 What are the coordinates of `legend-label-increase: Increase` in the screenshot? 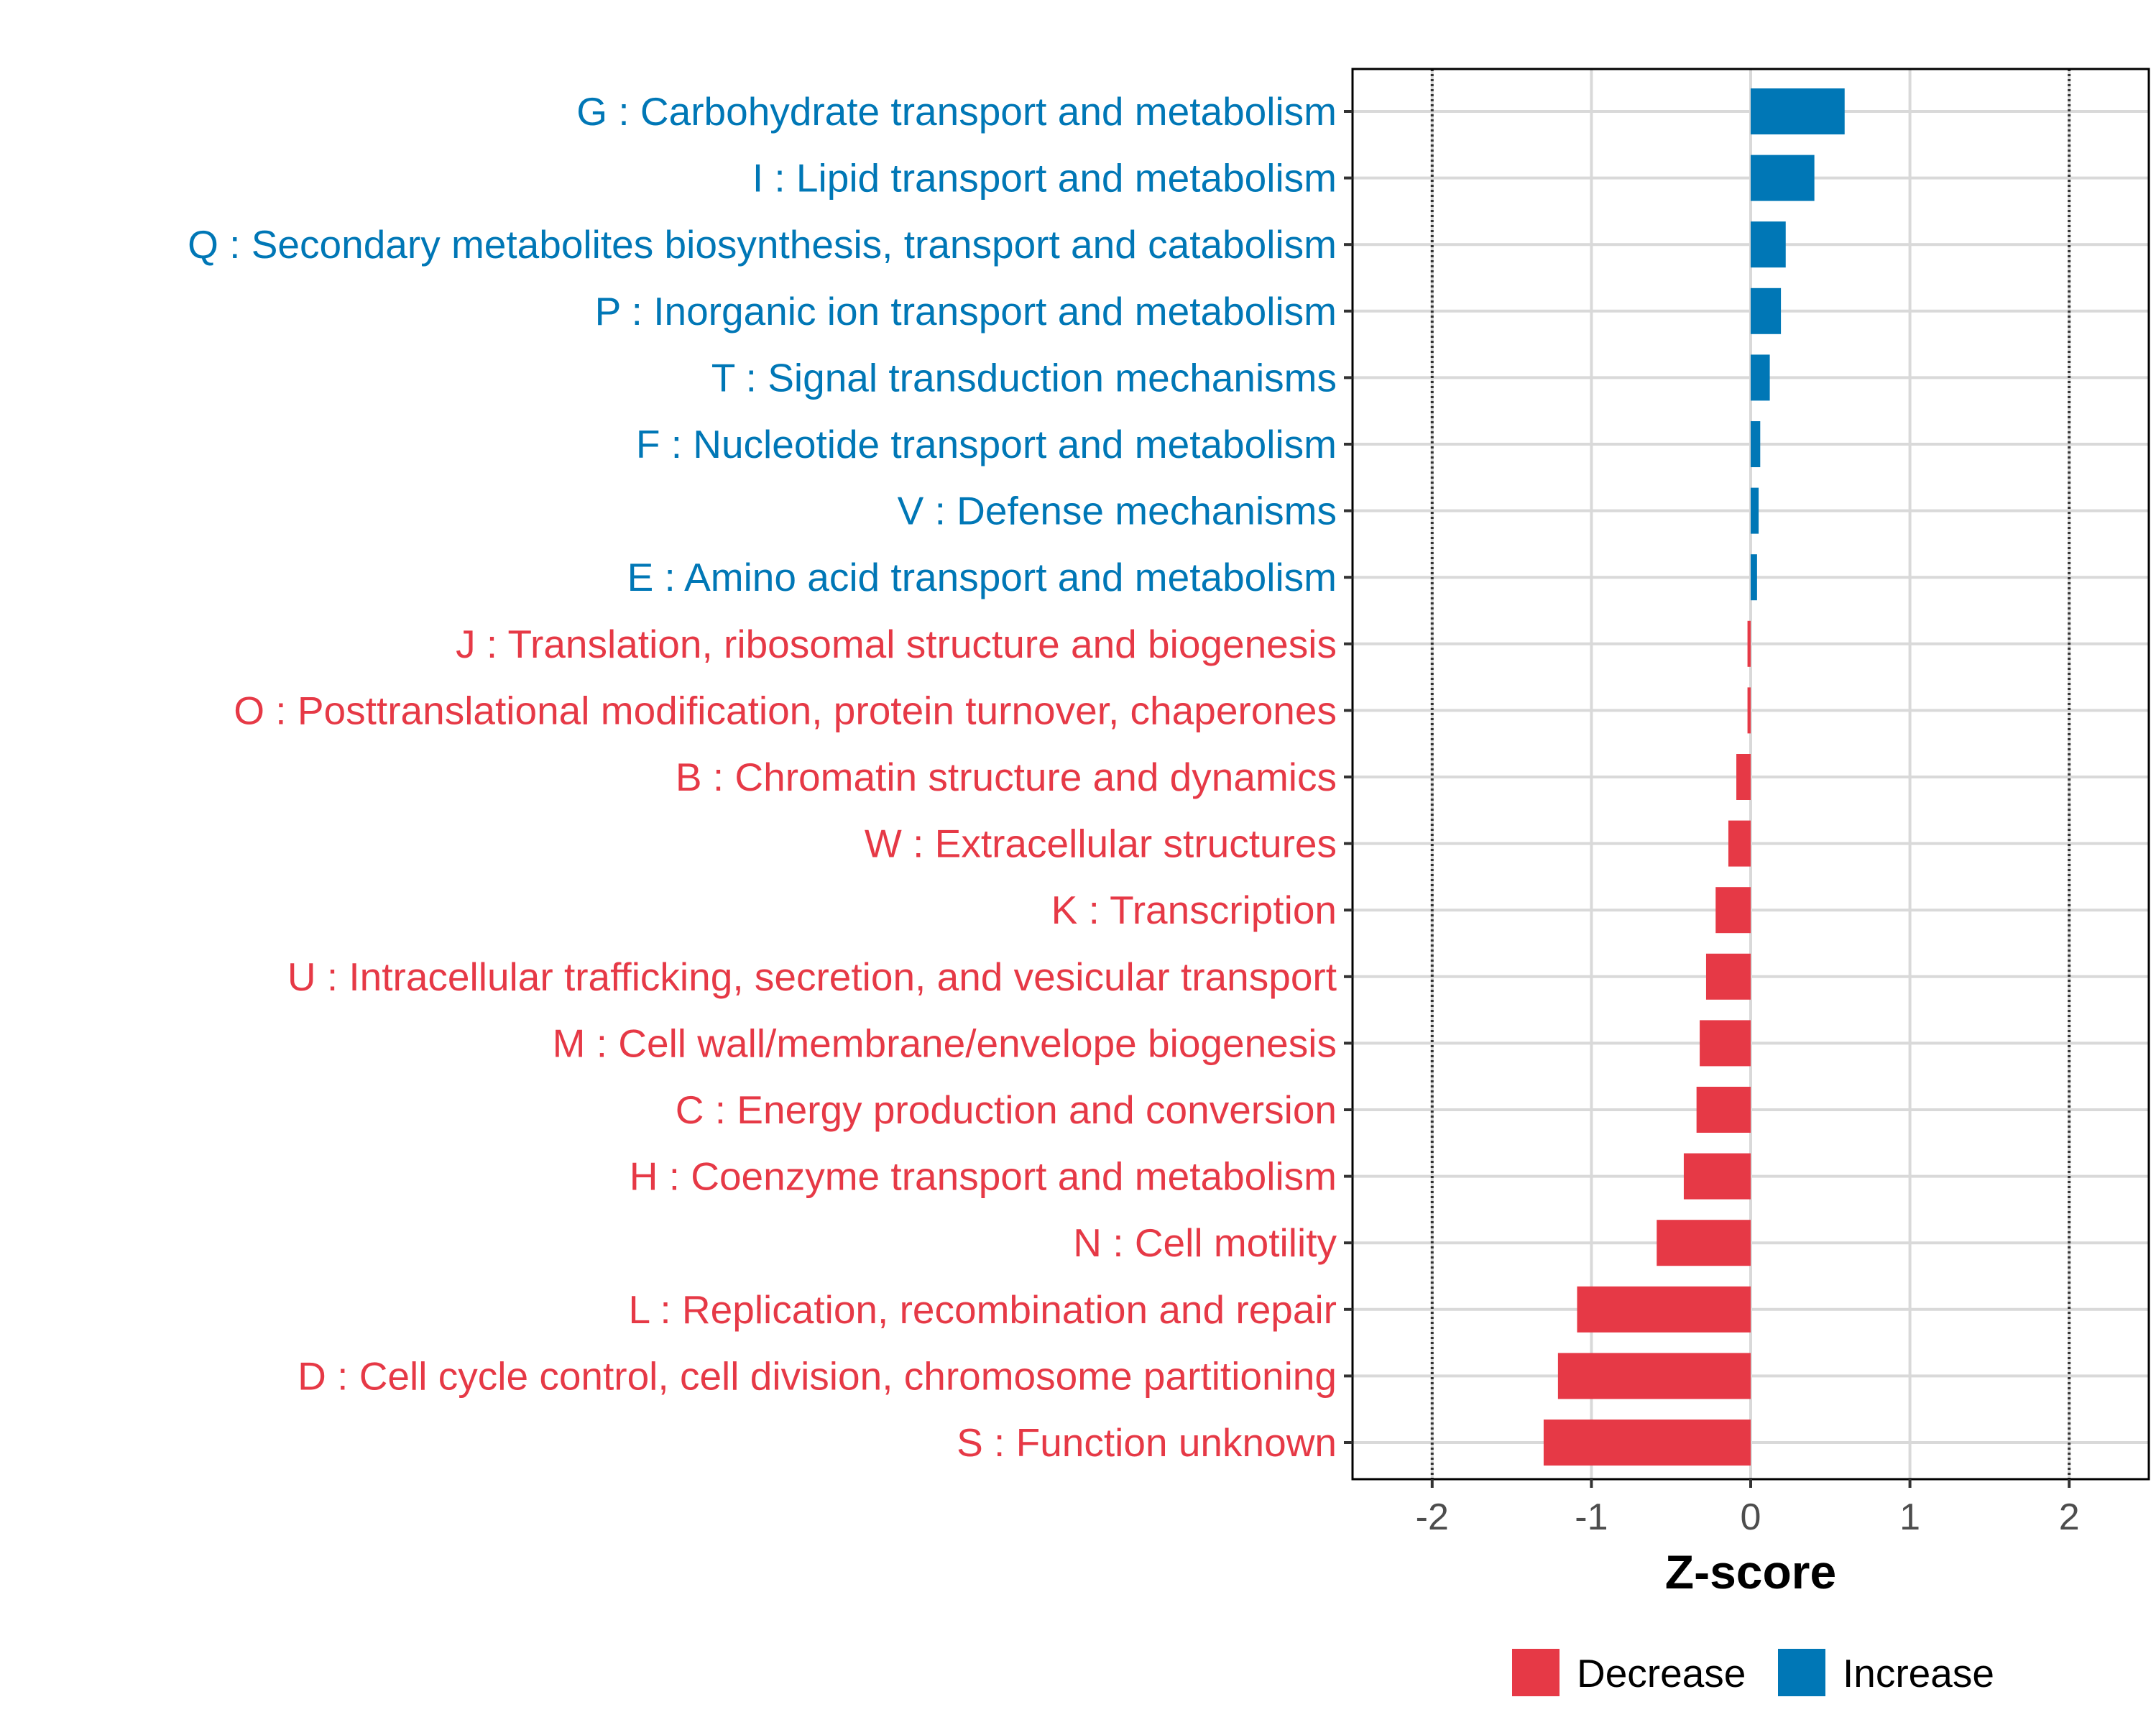 It's located at (1918, 1673).